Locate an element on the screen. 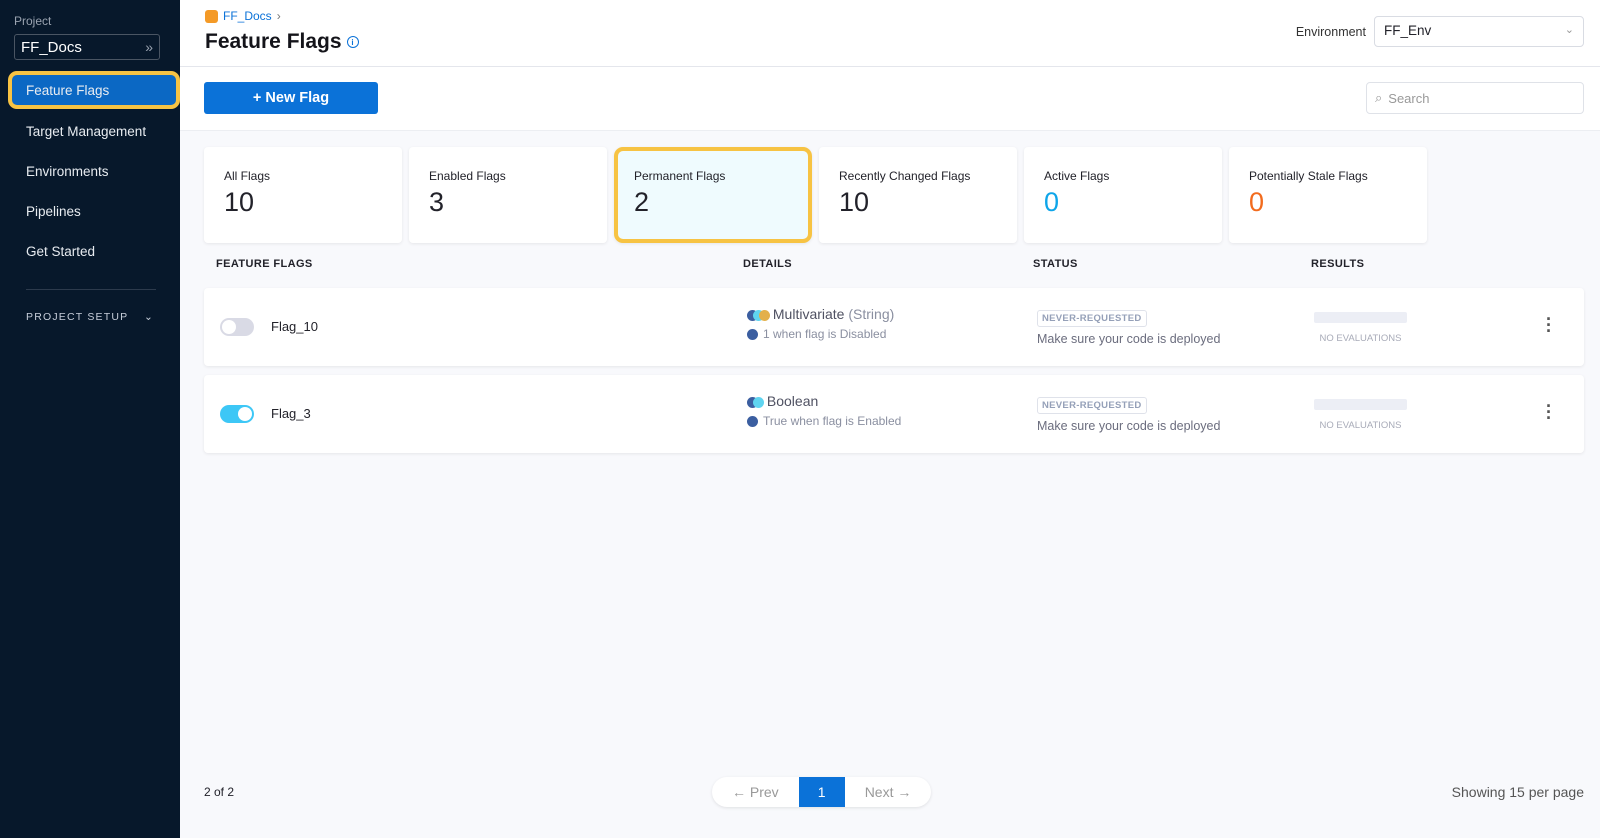 This screenshot has height=838, width=1600. flag-subtype: (String) is located at coordinates (871, 314).